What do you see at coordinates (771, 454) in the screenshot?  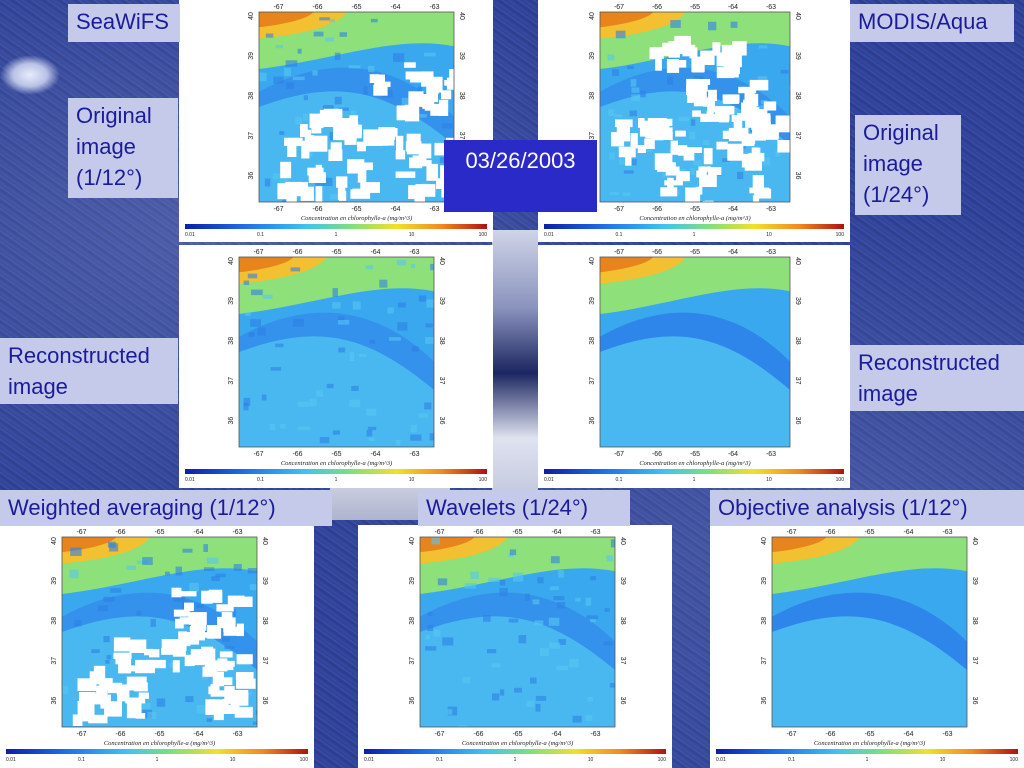 I see `lon-tick-bottom: -63` at bounding box center [771, 454].